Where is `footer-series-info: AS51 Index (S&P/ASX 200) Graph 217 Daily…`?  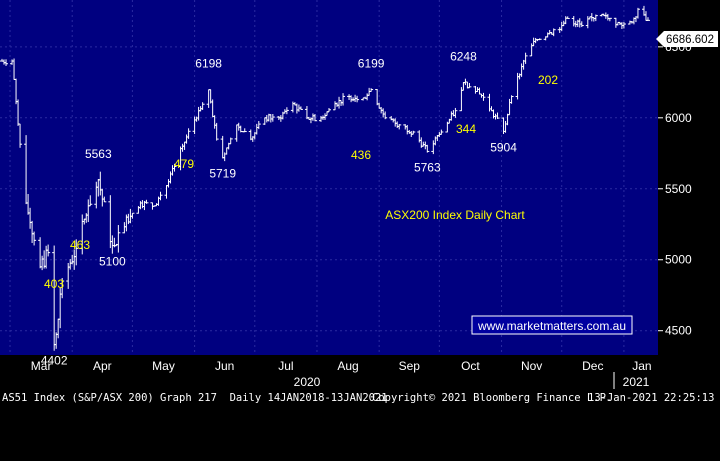 footer-series-info: AS51 Index (S&P/ASX 200) Graph 217 Daily… is located at coordinates (195, 398).